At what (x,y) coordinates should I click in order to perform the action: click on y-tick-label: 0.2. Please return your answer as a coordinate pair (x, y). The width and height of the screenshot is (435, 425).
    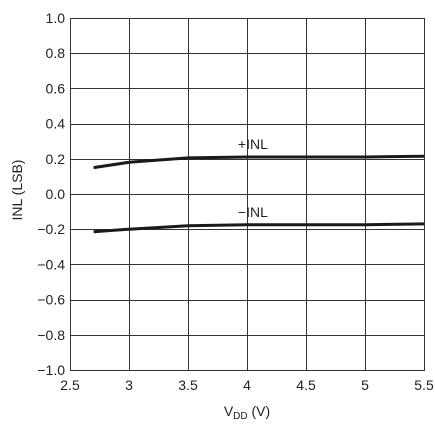
    Looking at the image, I should click on (56, 159).